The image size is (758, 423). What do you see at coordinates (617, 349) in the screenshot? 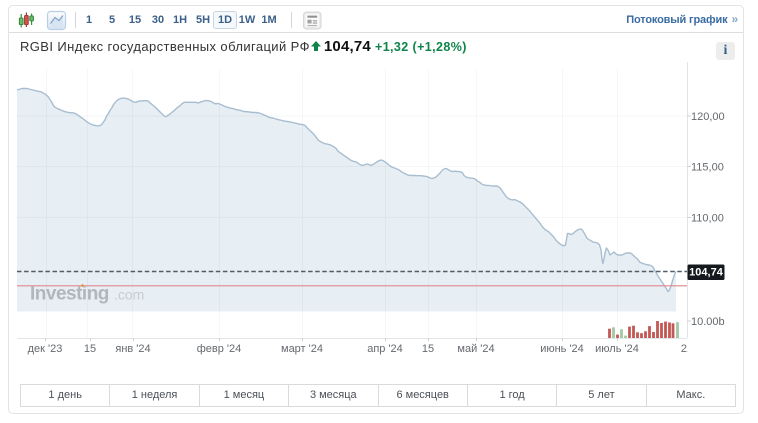
I see `svg-text: июль '24` at bounding box center [617, 349].